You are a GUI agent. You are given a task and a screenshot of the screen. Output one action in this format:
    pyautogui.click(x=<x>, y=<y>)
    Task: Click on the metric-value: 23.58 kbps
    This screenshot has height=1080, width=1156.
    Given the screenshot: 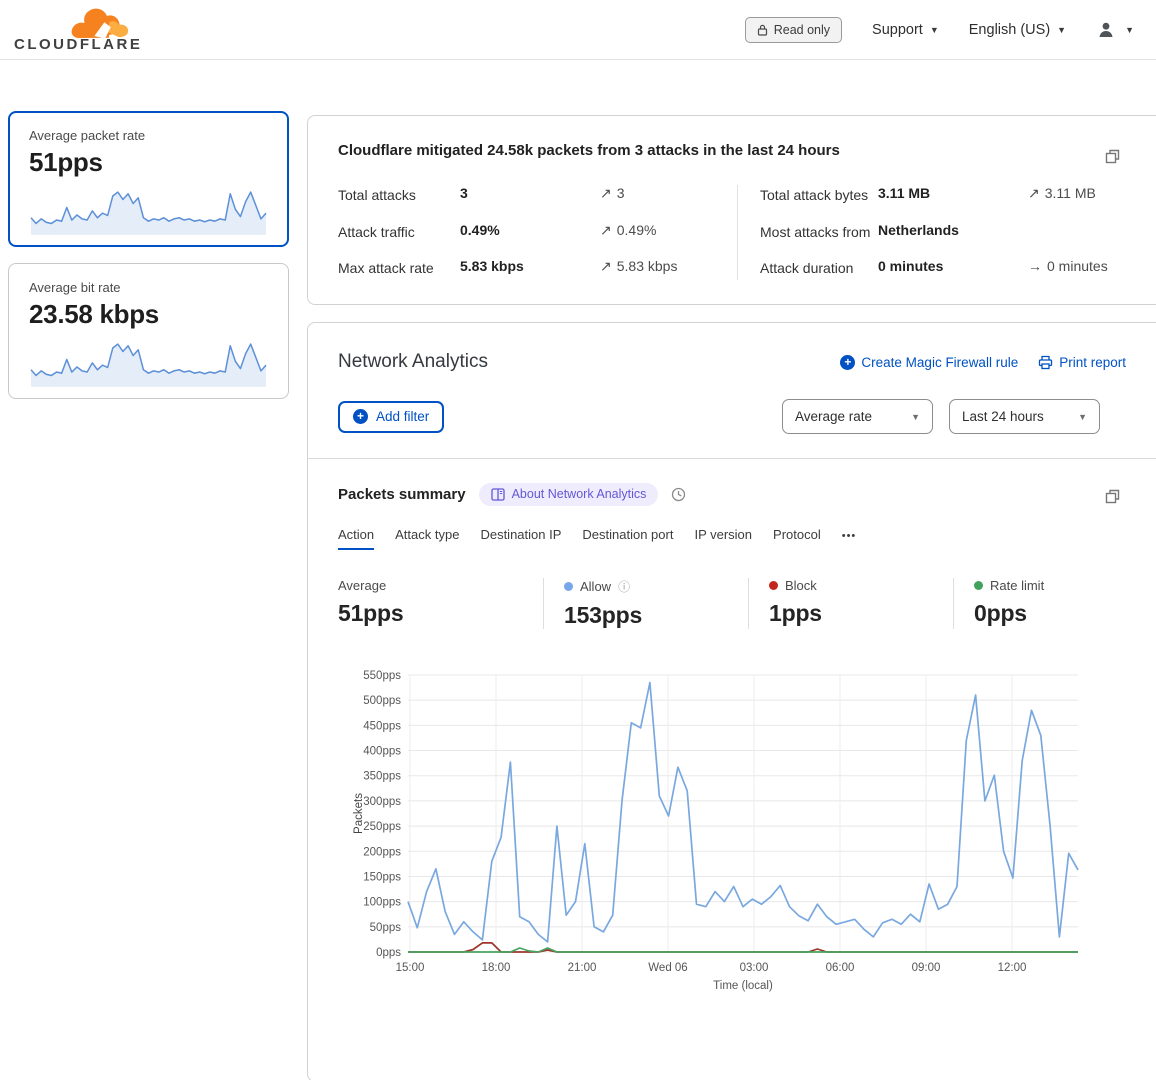 What is the action you would take?
    pyautogui.click(x=94, y=314)
    